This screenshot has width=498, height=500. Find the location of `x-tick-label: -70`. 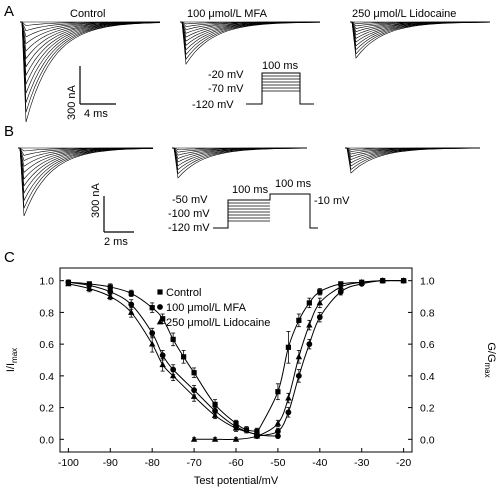

x-tick-label: -70 is located at coordinates (194, 463).